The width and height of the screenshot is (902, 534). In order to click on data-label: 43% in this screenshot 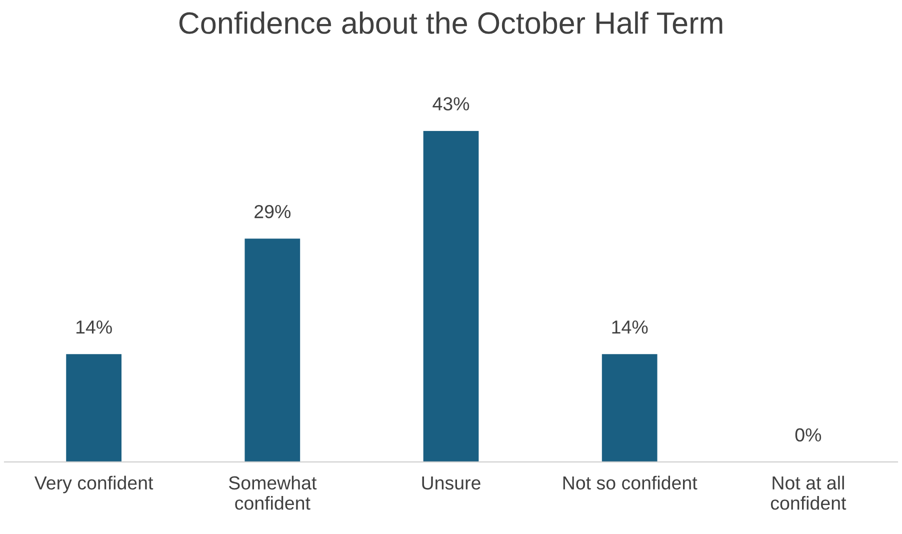, I will do `click(451, 103)`.